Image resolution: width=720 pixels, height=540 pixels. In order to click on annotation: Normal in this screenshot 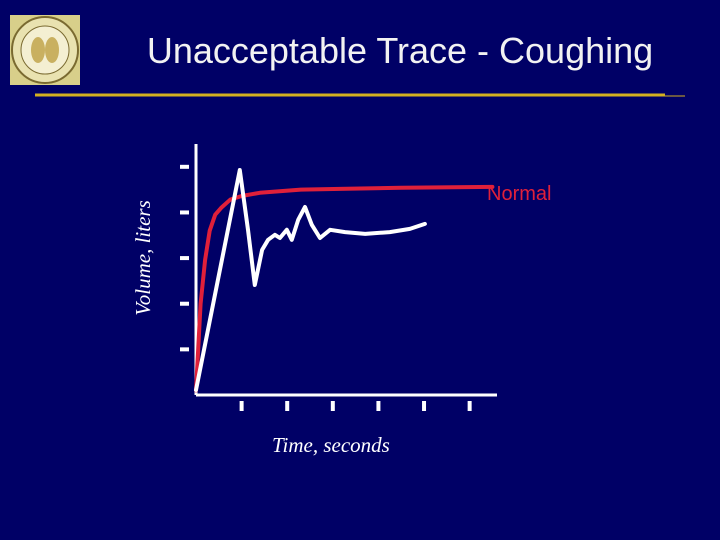, I will do `click(519, 194)`.